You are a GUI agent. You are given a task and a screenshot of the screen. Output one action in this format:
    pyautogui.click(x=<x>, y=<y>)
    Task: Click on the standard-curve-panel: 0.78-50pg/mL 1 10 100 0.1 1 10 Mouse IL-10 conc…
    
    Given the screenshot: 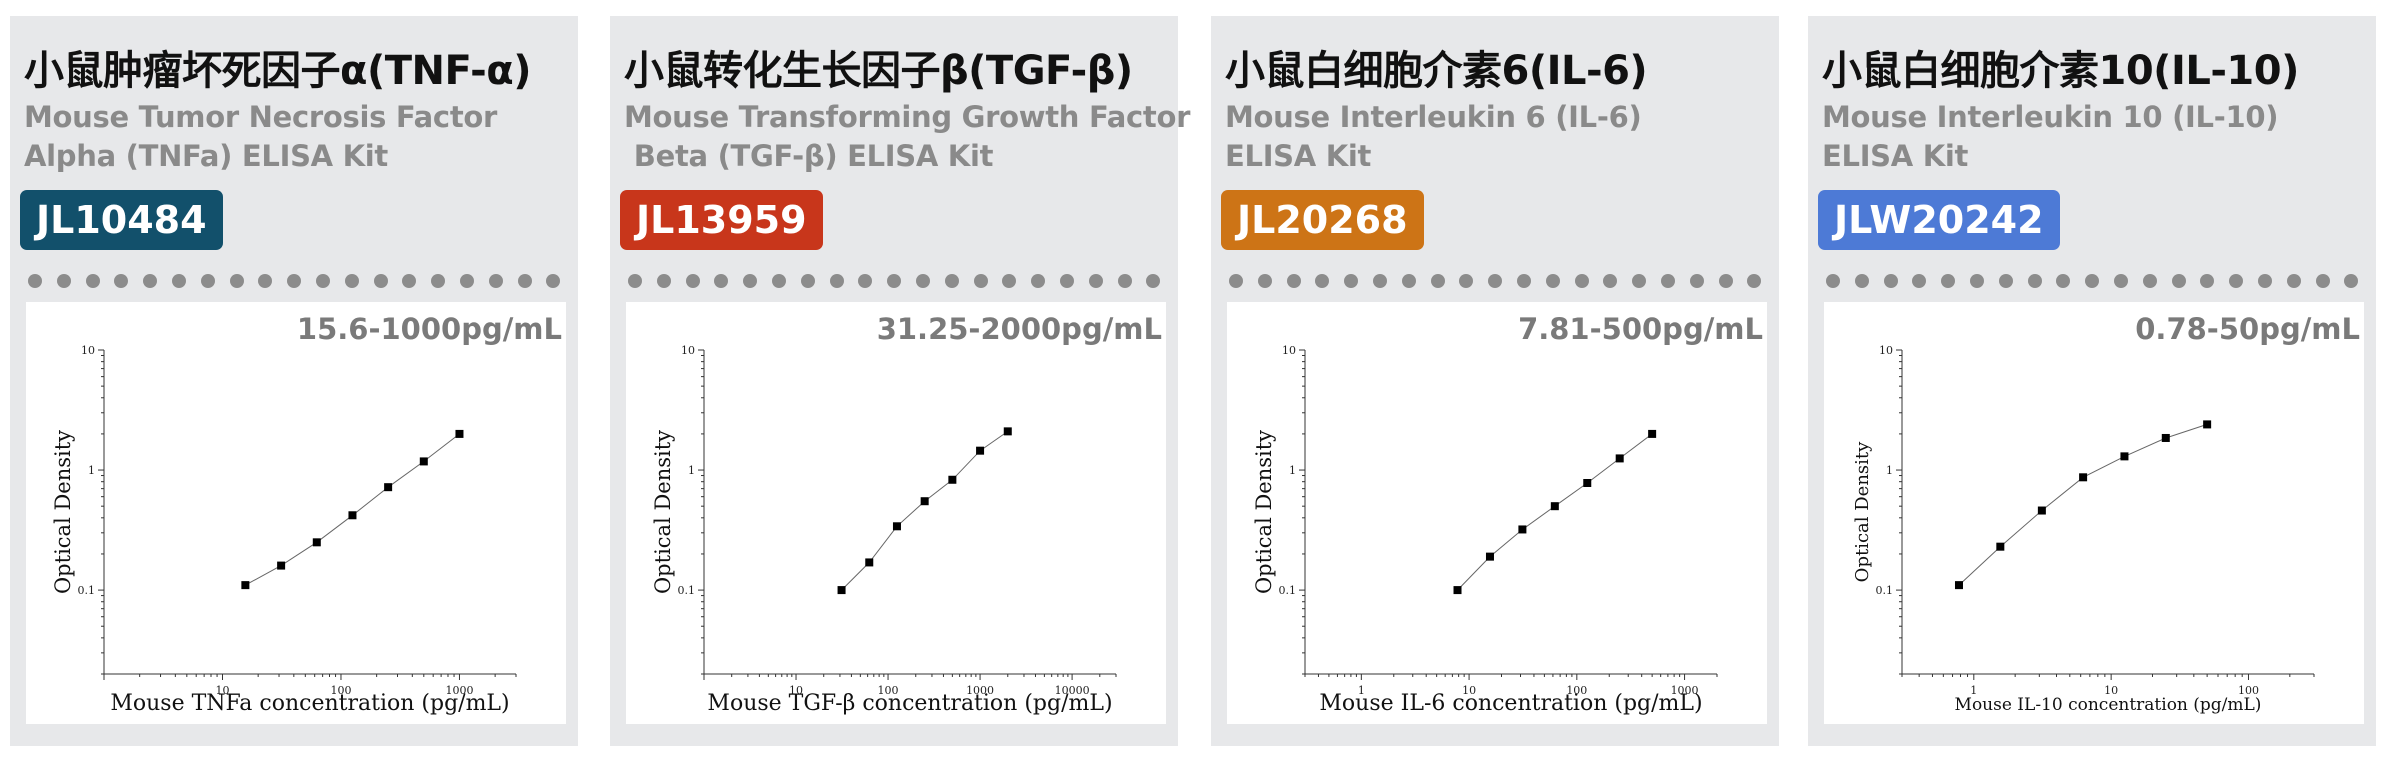 What is the action you would take?
    pyautogui.click(x=2094, y=513)
    